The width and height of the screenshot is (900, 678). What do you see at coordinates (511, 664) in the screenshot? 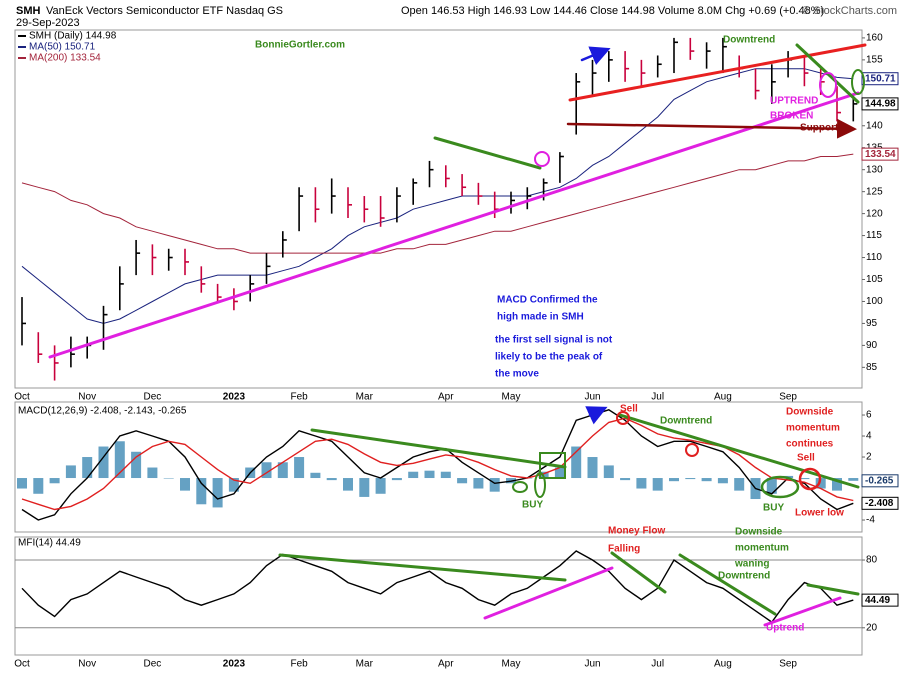
I see `x-tick-label: May` at bounding box center [511, 664].